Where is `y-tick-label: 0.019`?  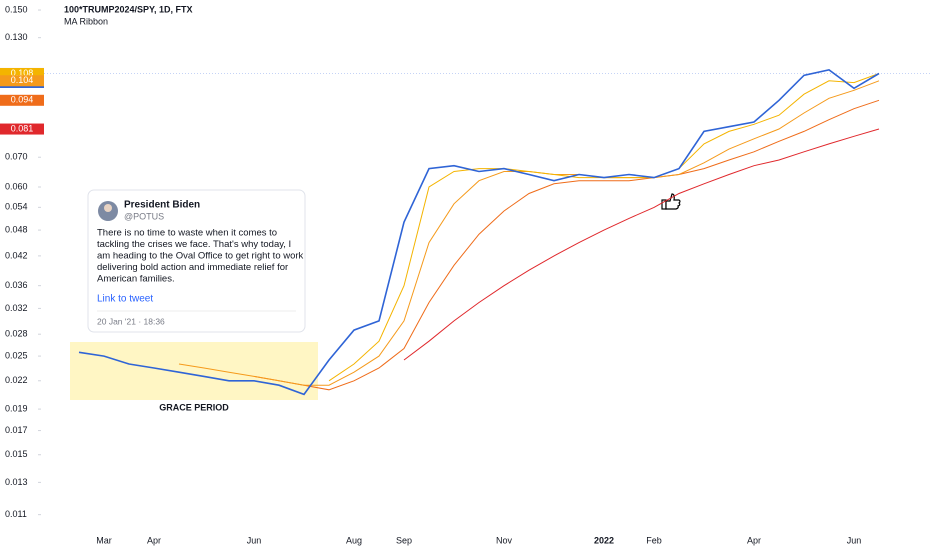
y-tick-label: 0.019 is located at coordinates (16, 408).